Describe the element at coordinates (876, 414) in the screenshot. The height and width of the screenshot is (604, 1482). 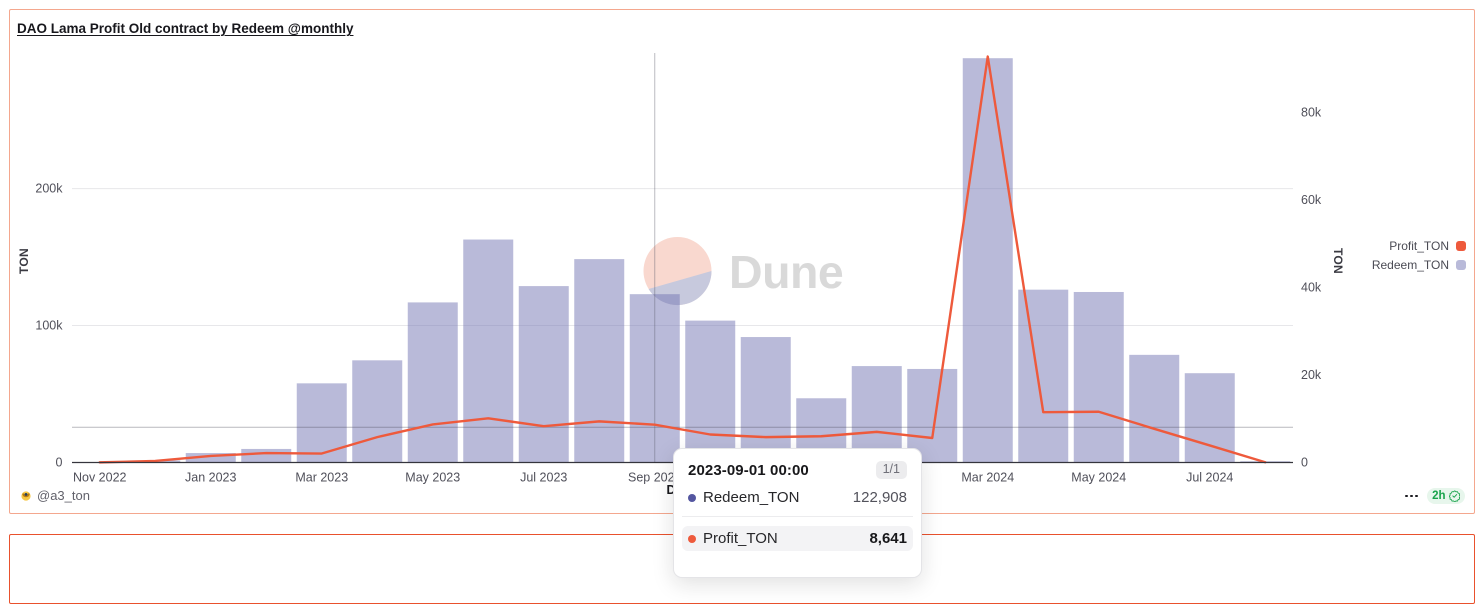
I see `bar-Jan 2024` at that location.